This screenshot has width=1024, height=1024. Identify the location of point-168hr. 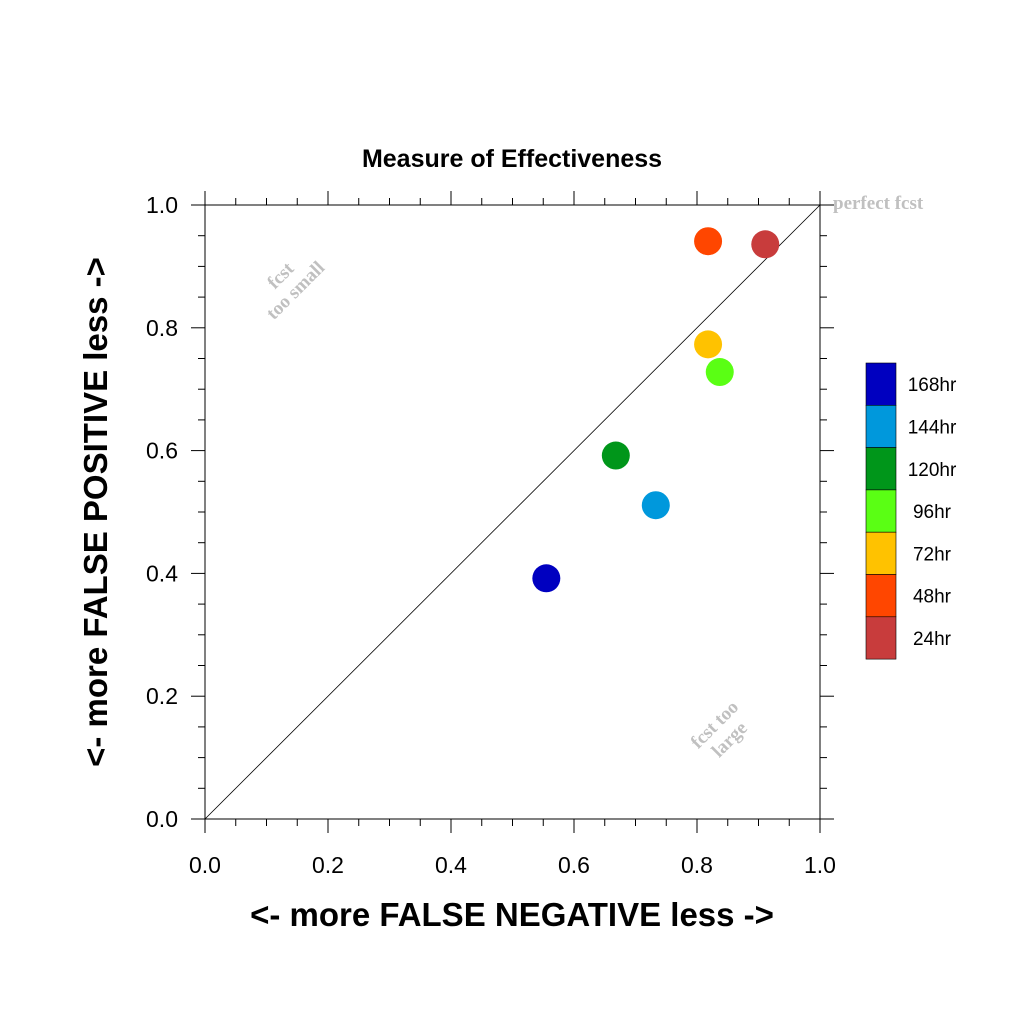
(546, 578).